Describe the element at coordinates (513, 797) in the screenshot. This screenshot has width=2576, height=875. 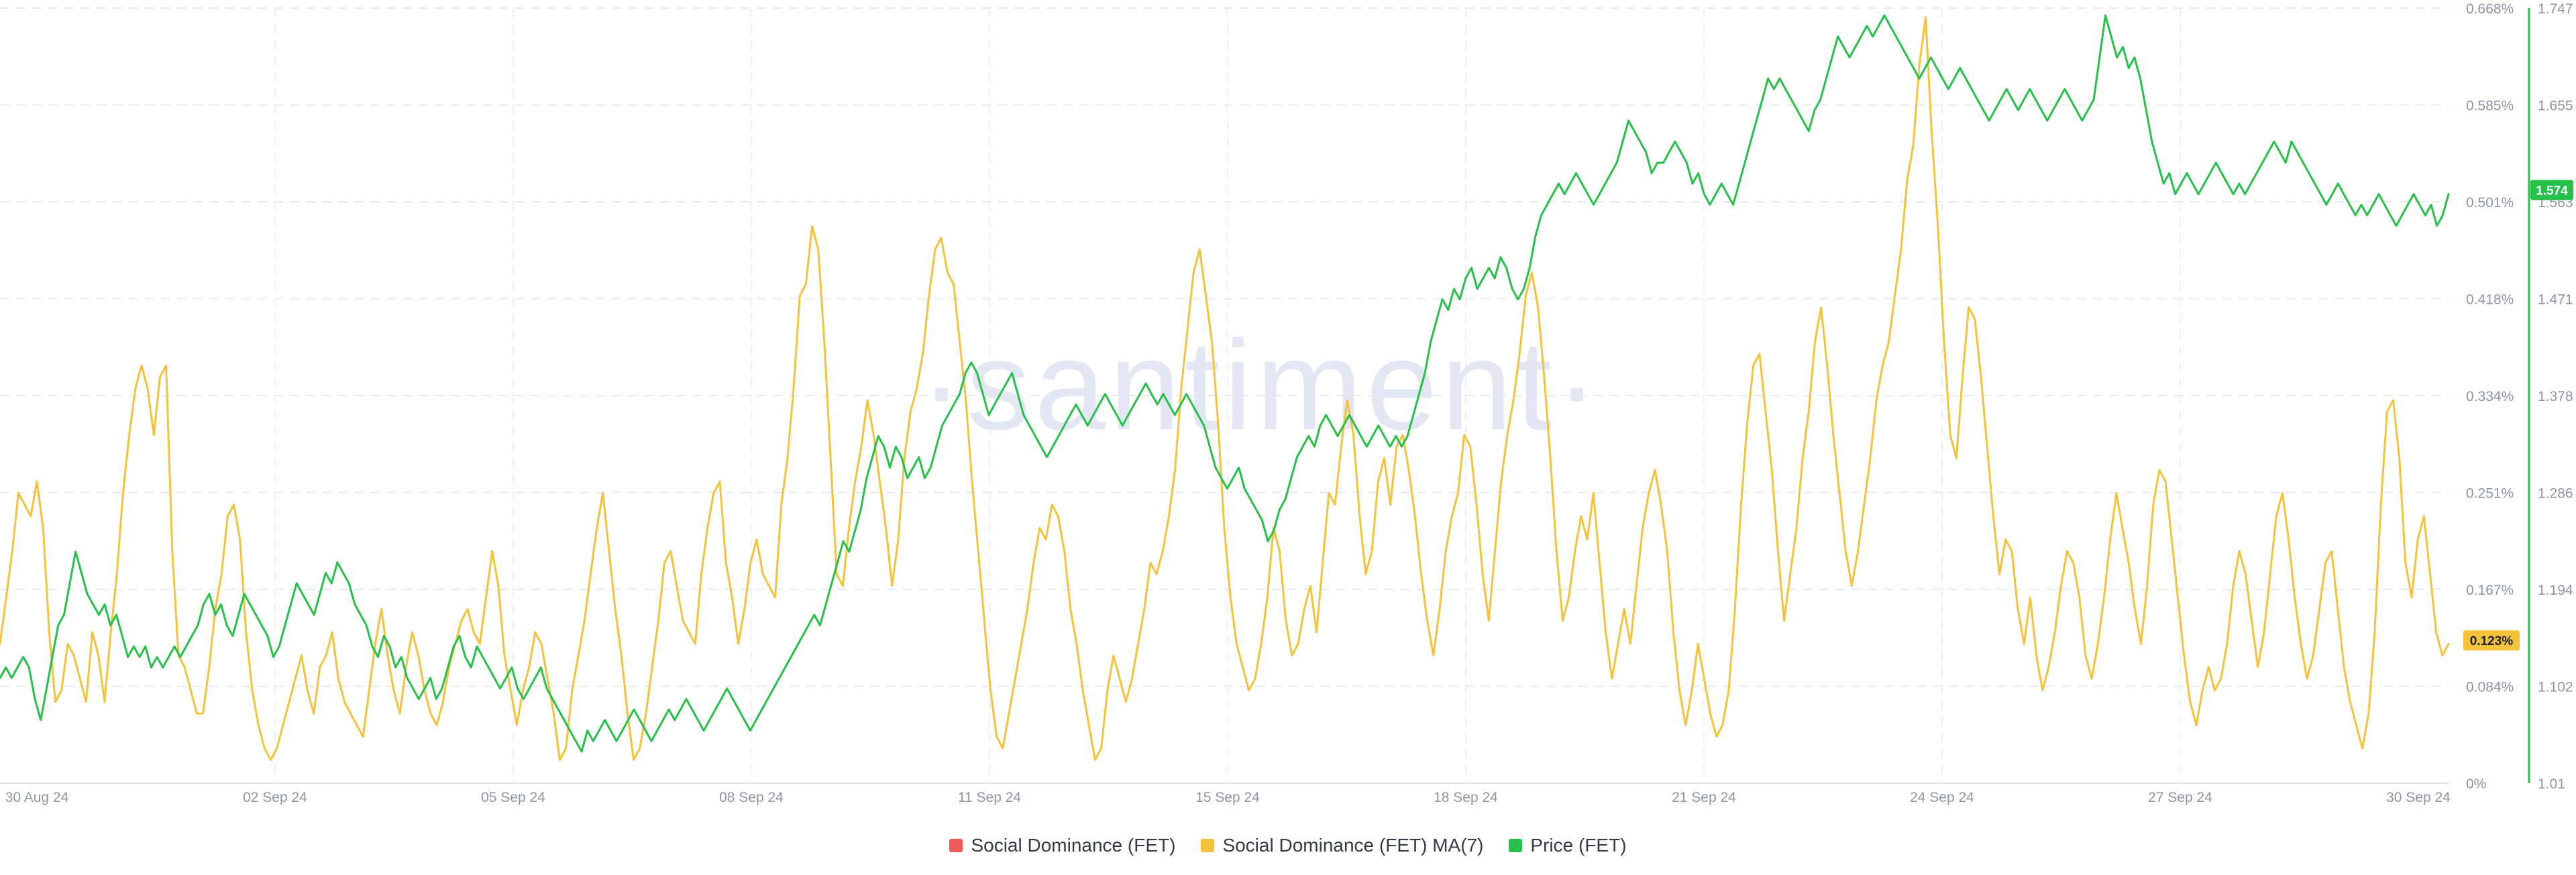
I see `x-axis-tick-label: 05 Sep 24` at that location.